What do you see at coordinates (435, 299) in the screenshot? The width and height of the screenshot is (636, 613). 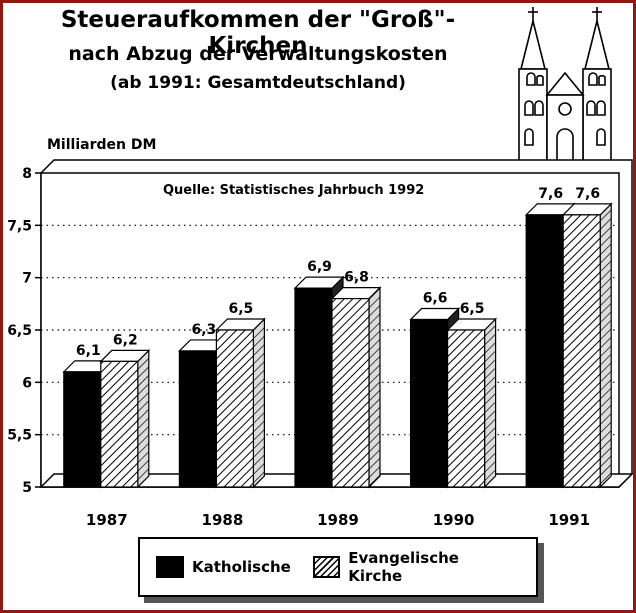 I see `bar-value-label: 6,6` at bounding box center [435, 299].